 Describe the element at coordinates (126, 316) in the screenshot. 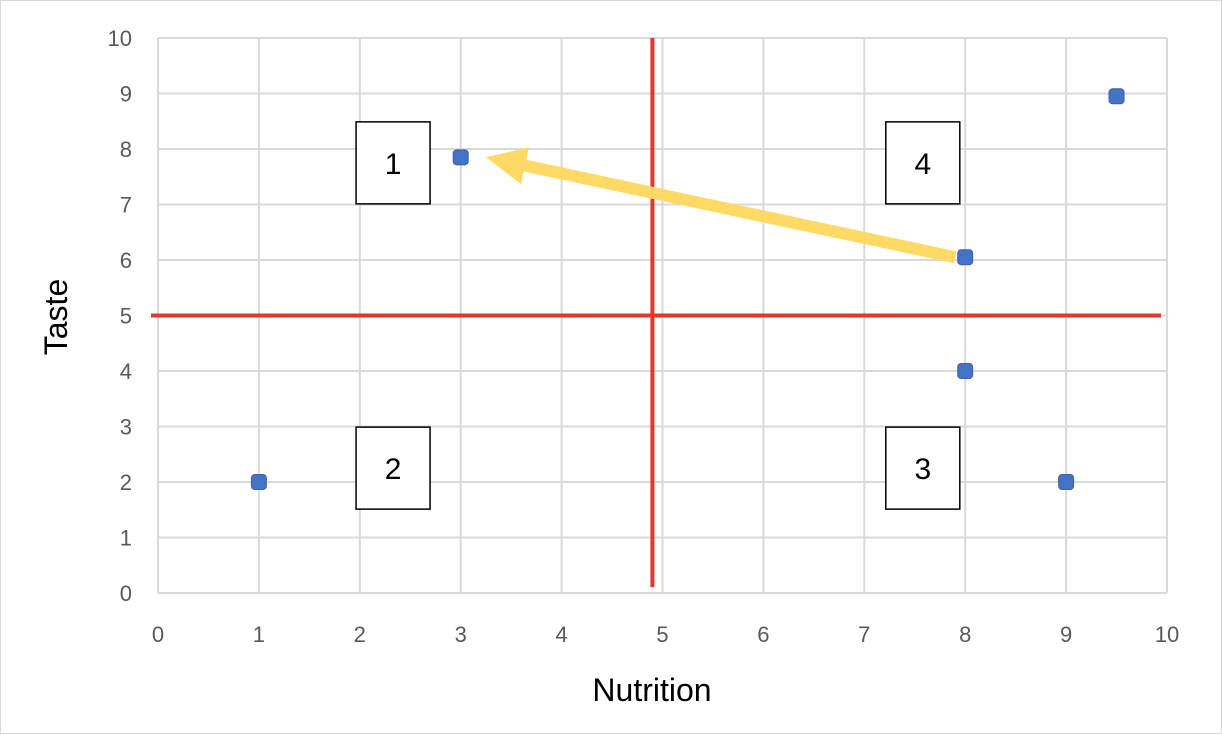

I see `y-tick-label: 5` at that location.